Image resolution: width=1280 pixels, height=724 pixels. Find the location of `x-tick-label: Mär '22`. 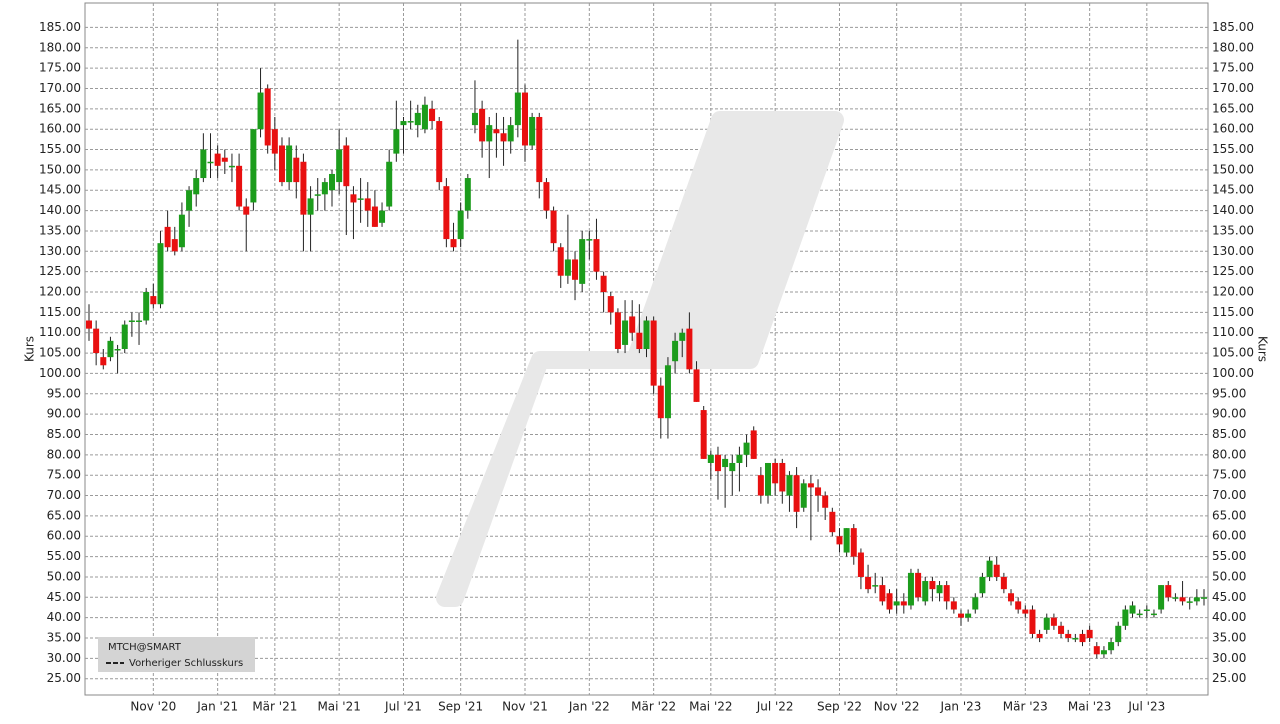

x-tick-label: Mär '22 is located at coordinates (653, 707).